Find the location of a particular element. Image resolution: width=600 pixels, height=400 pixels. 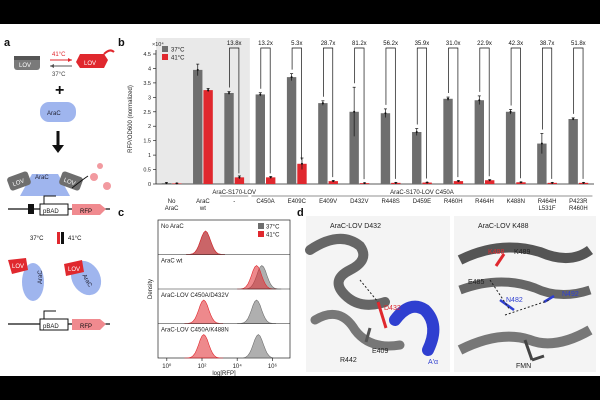

y-tick-label: 0 is located at coordinates (149, 185).